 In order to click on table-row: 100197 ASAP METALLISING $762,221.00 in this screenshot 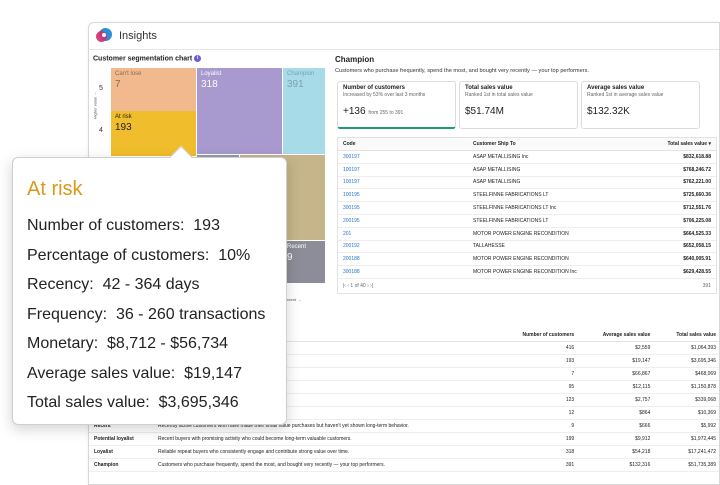, I will do `click(527, 183)`.